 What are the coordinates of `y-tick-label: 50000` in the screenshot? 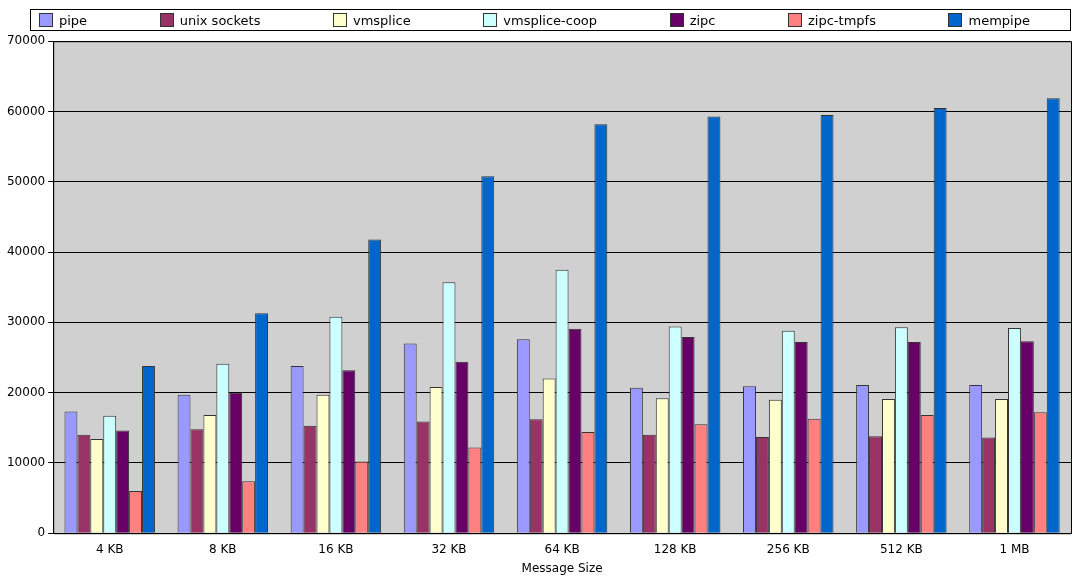 It's located at (26, 180).